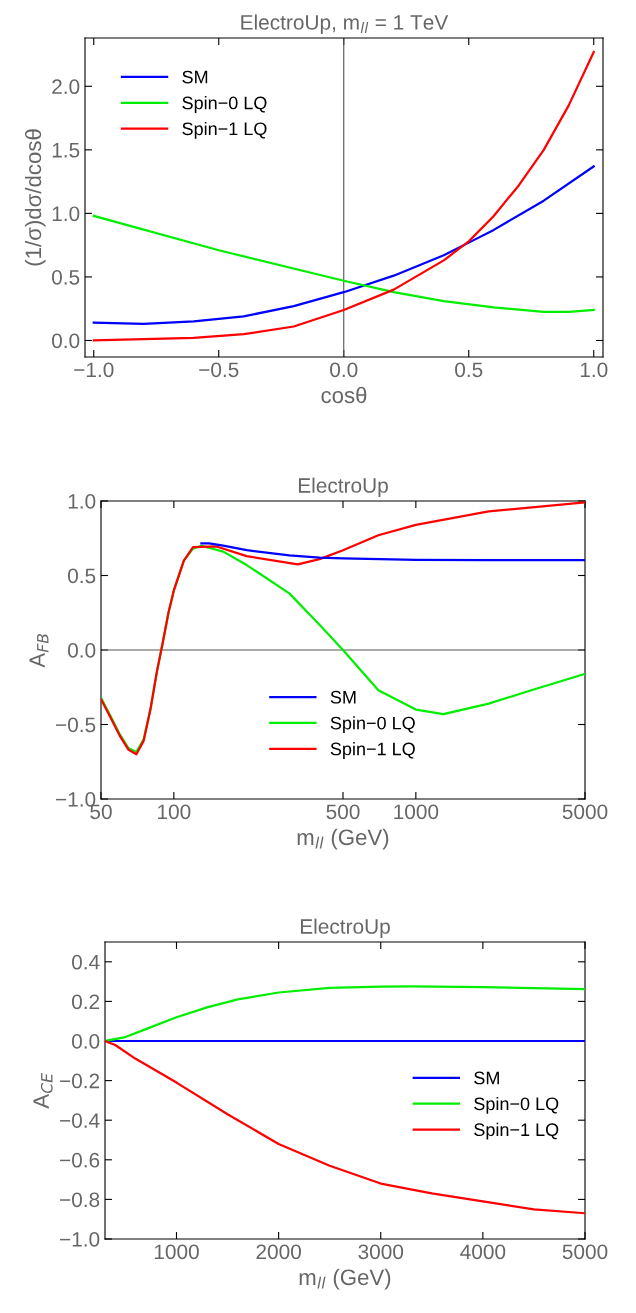  I want to click on y-tick-label: 2.0, so click(66, 87).